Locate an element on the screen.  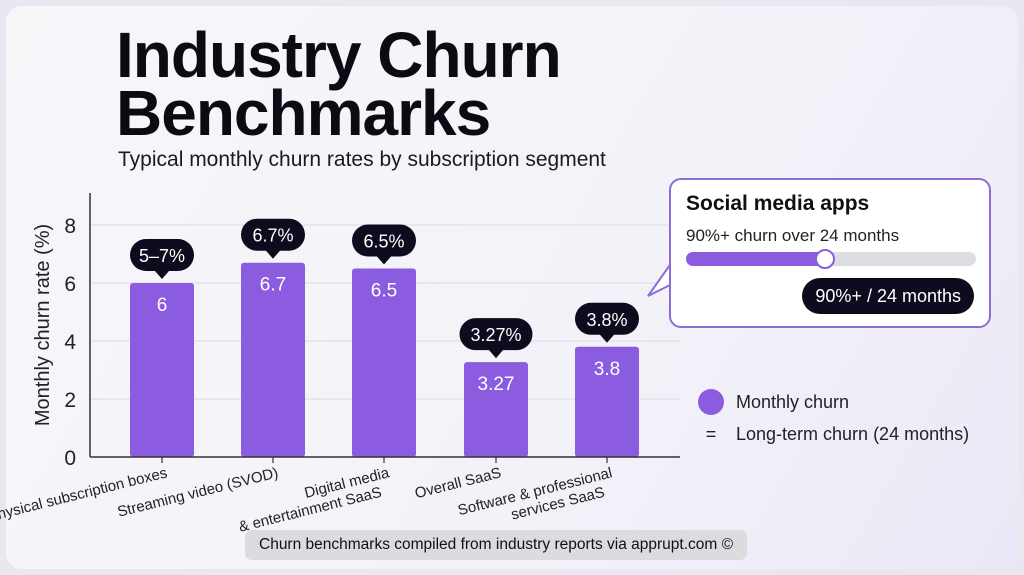
progress-track is located at coordinates (831, 259).